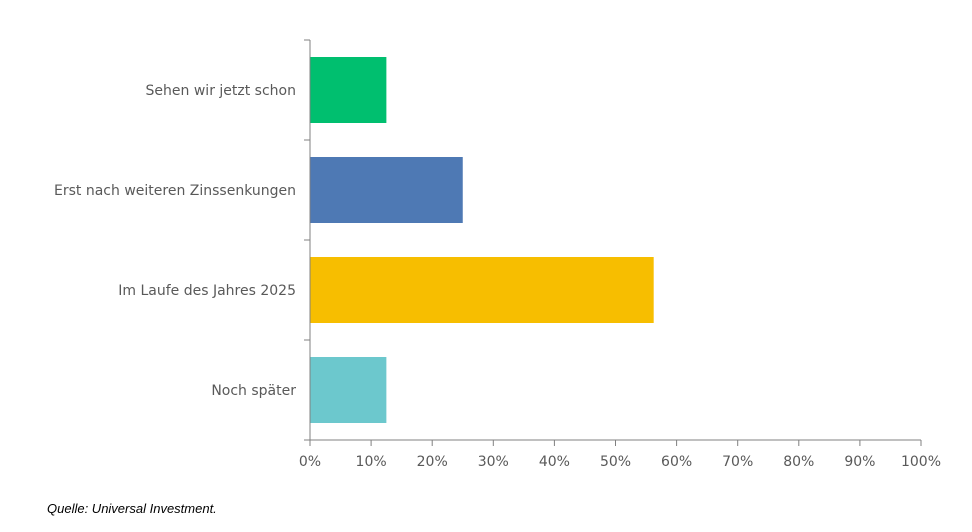 This screenshot has height=532, width=972. I want to click on x-tick-label: 20%, so click(432, 462).